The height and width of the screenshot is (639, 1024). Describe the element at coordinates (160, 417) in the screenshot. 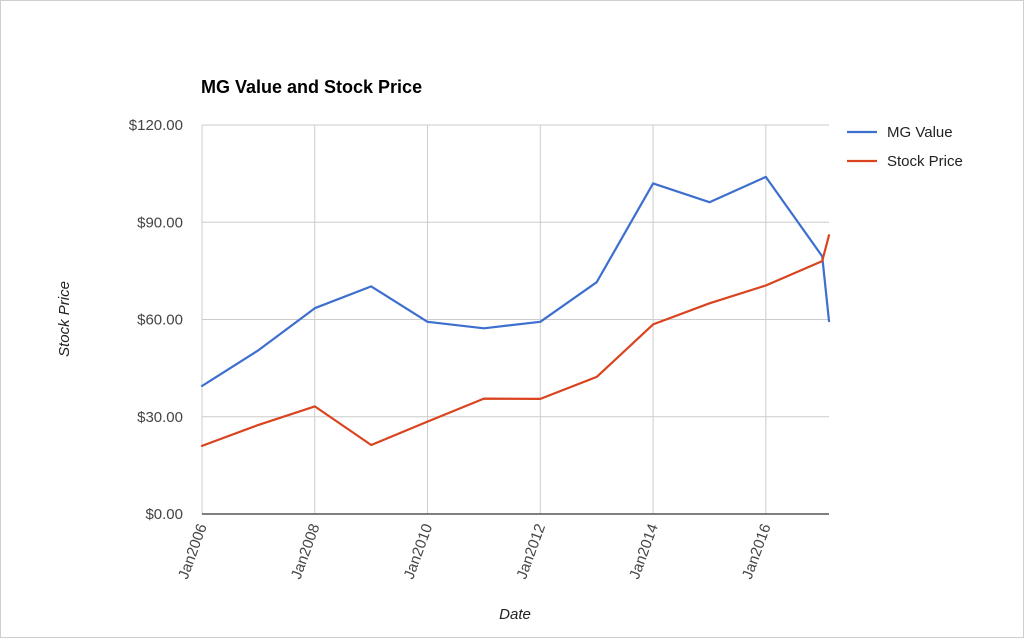

I see `y-tick-label: $30.00` at that location.